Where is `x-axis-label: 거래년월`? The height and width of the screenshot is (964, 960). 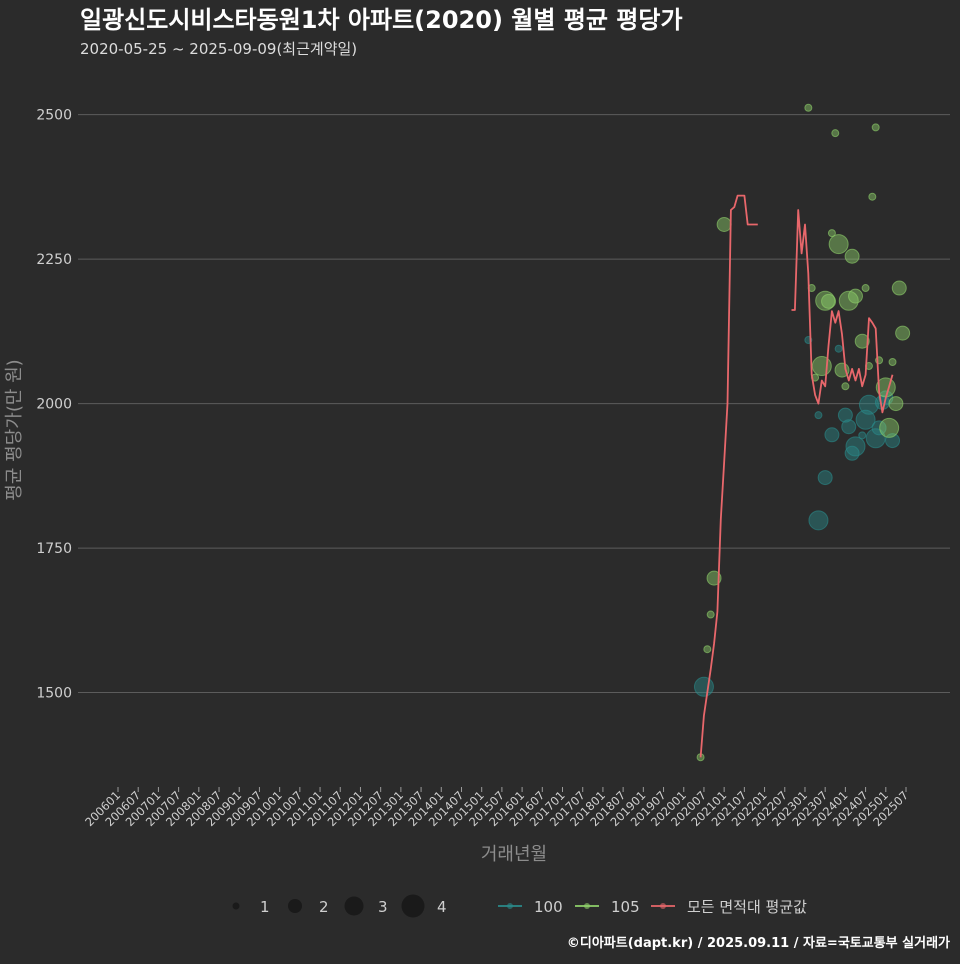 x-axis-label: 거래년월 is located at coordinates (514, 854).